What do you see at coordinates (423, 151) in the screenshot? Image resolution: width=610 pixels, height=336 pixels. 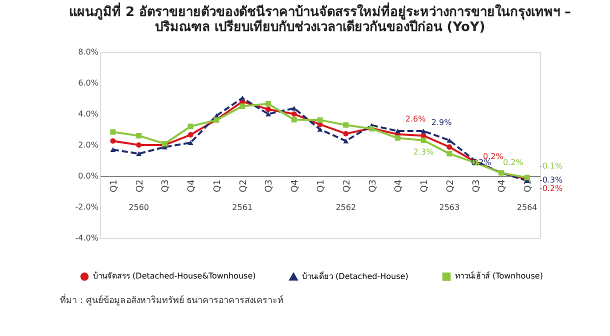 I see `data-label: 2.3%` at bounding box center [423, 151].